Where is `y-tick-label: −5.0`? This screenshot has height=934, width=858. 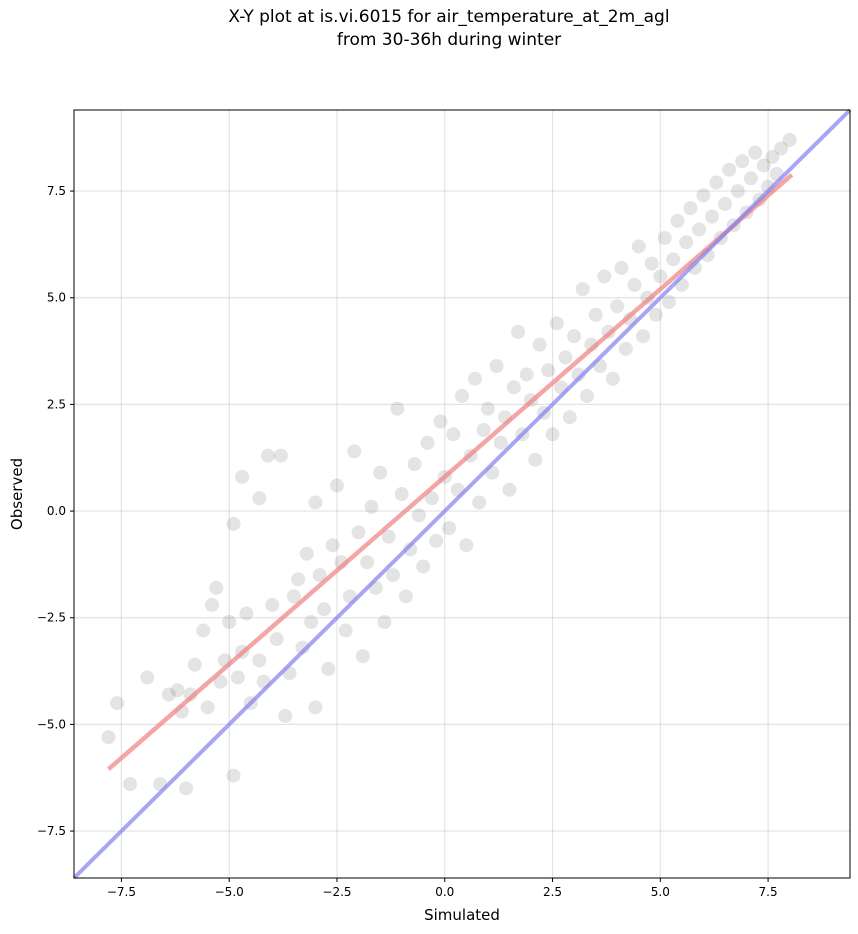 y-tick-label: −5.0 is located at coordinates (51, 724).